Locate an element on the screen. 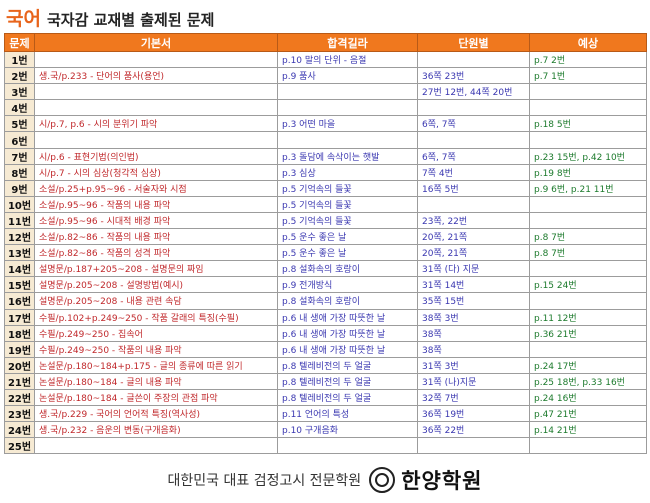 The image size is (650, 503). cell-by-unit: 7쪽 4번 is located at coordinates (473, 172).